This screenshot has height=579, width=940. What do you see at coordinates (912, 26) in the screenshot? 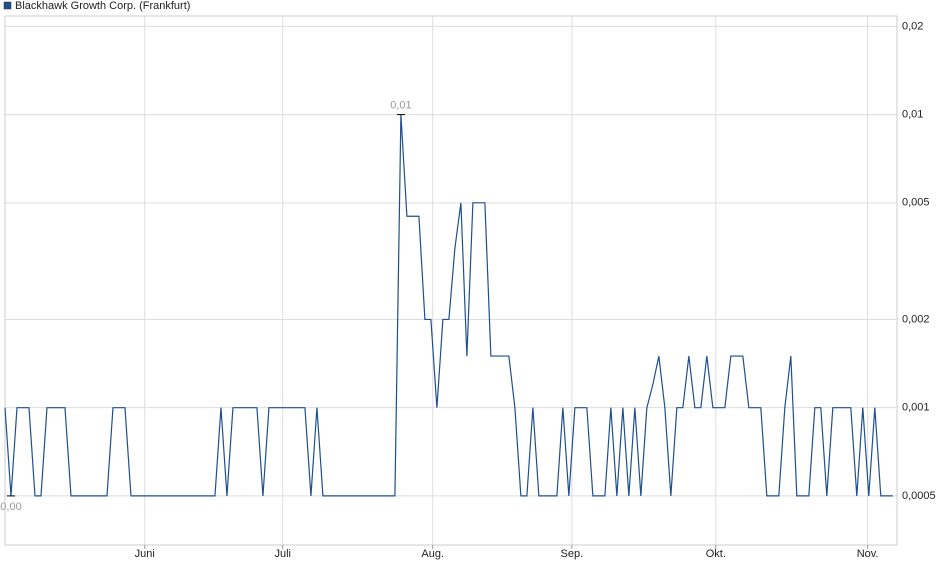
I see `y-tick-label: 0,02` at bounding box center [912, 26].